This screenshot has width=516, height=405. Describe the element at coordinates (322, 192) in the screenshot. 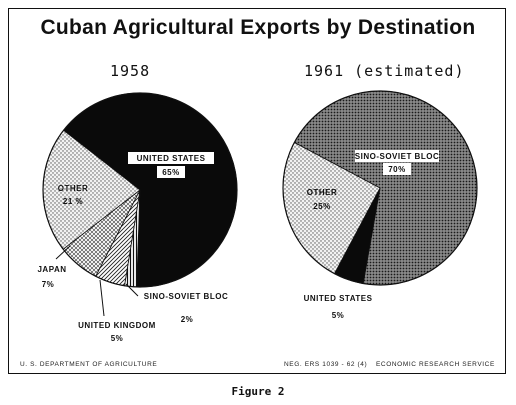

I see `label-1961-other: OTHER` at that location.